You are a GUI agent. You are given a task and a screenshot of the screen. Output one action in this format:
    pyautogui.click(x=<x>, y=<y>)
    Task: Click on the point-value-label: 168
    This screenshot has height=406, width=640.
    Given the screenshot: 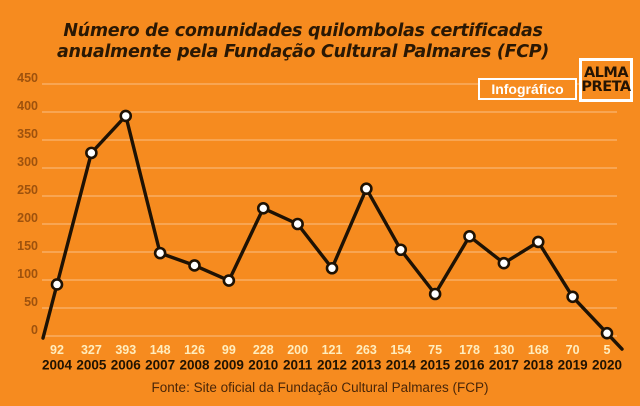 What is the action you would take?
    pyautogui.click(x=538, y=350)
    